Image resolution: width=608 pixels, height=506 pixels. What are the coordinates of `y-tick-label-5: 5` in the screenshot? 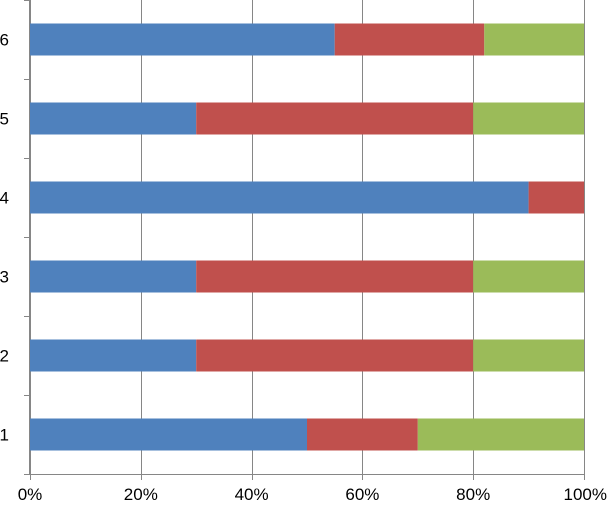 It's located at (4, 119).